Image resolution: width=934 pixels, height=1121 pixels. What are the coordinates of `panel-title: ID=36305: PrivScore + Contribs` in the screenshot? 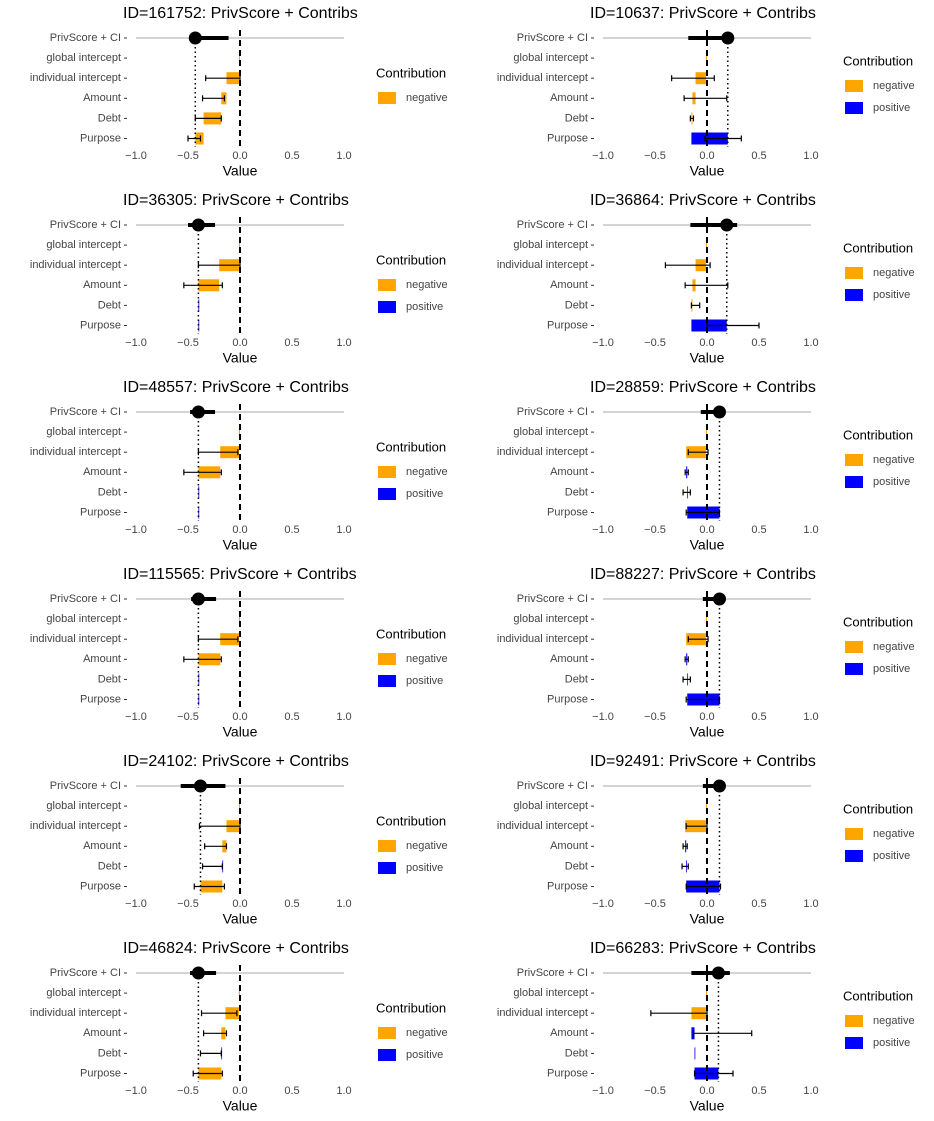 It's located at (236, 200).